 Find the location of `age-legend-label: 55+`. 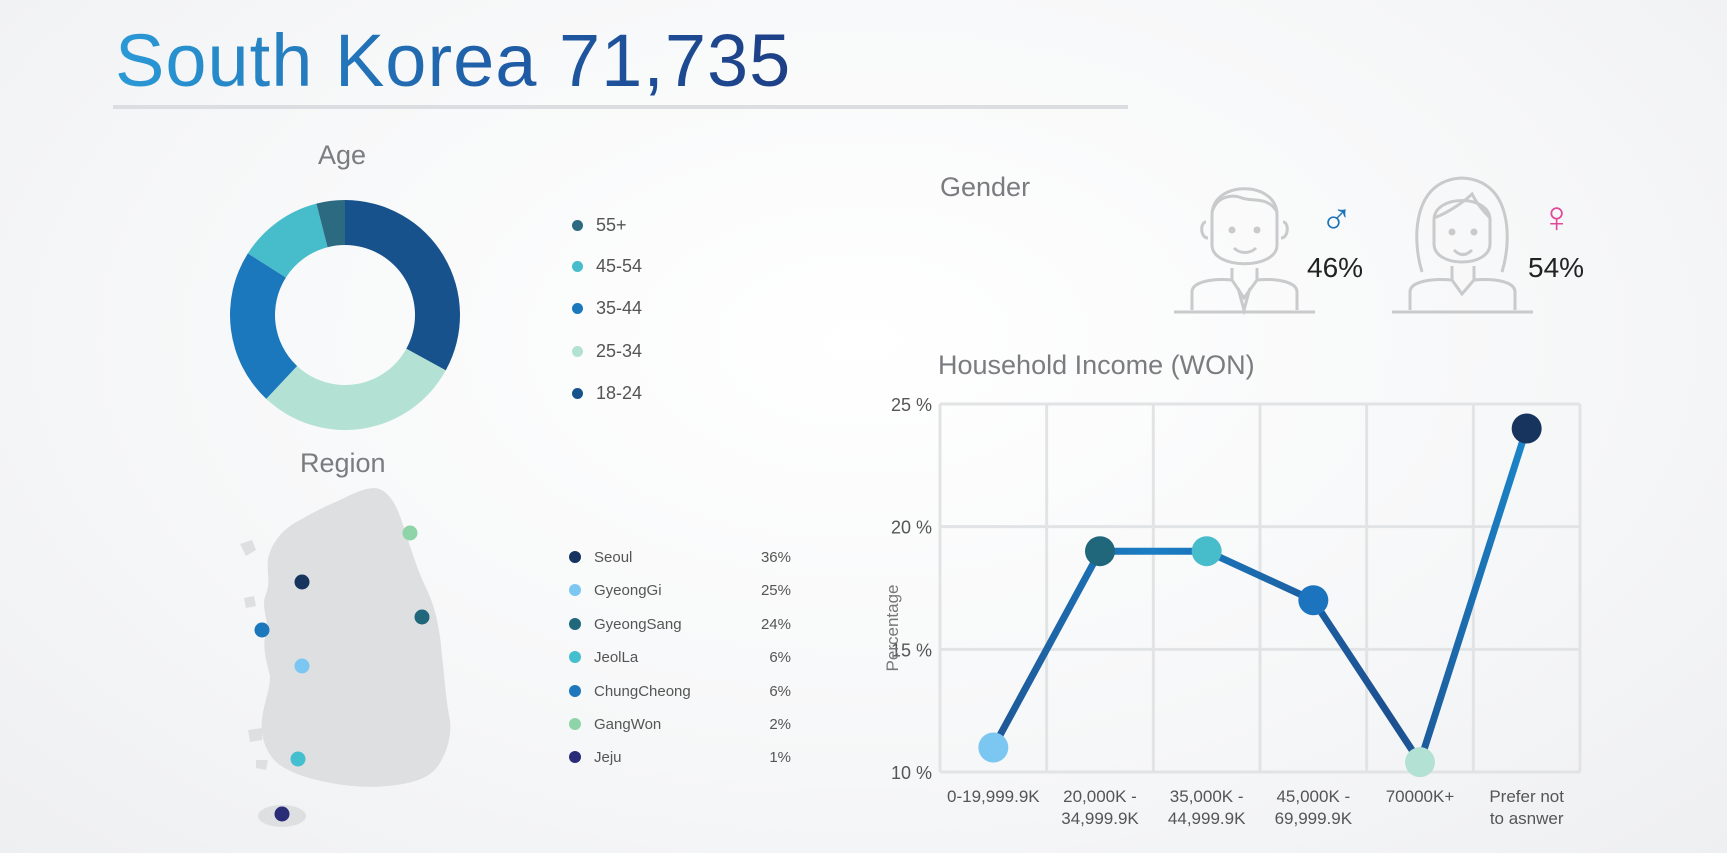

age-legend-label: 55+ is located at coordinates (611, 225).